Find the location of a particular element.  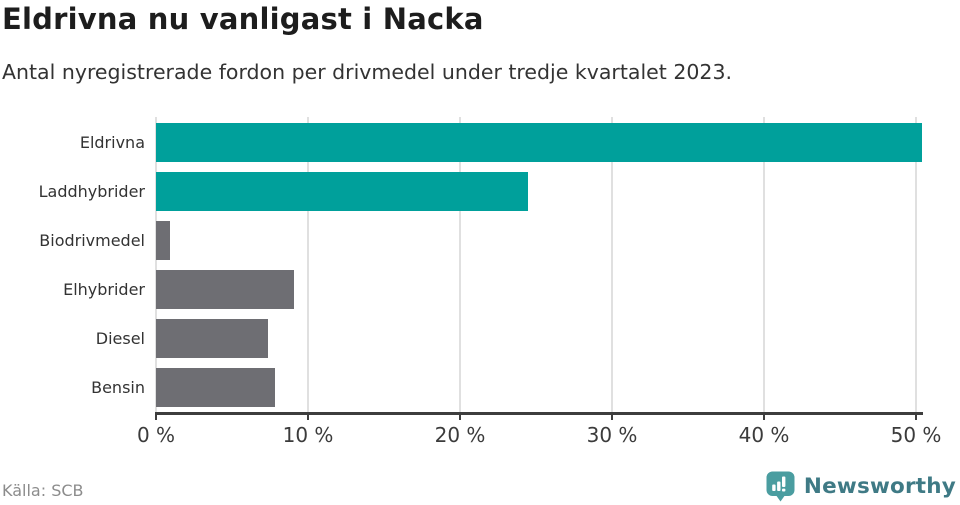

category-label: Elhybrider is located at coordinates (104, 289).